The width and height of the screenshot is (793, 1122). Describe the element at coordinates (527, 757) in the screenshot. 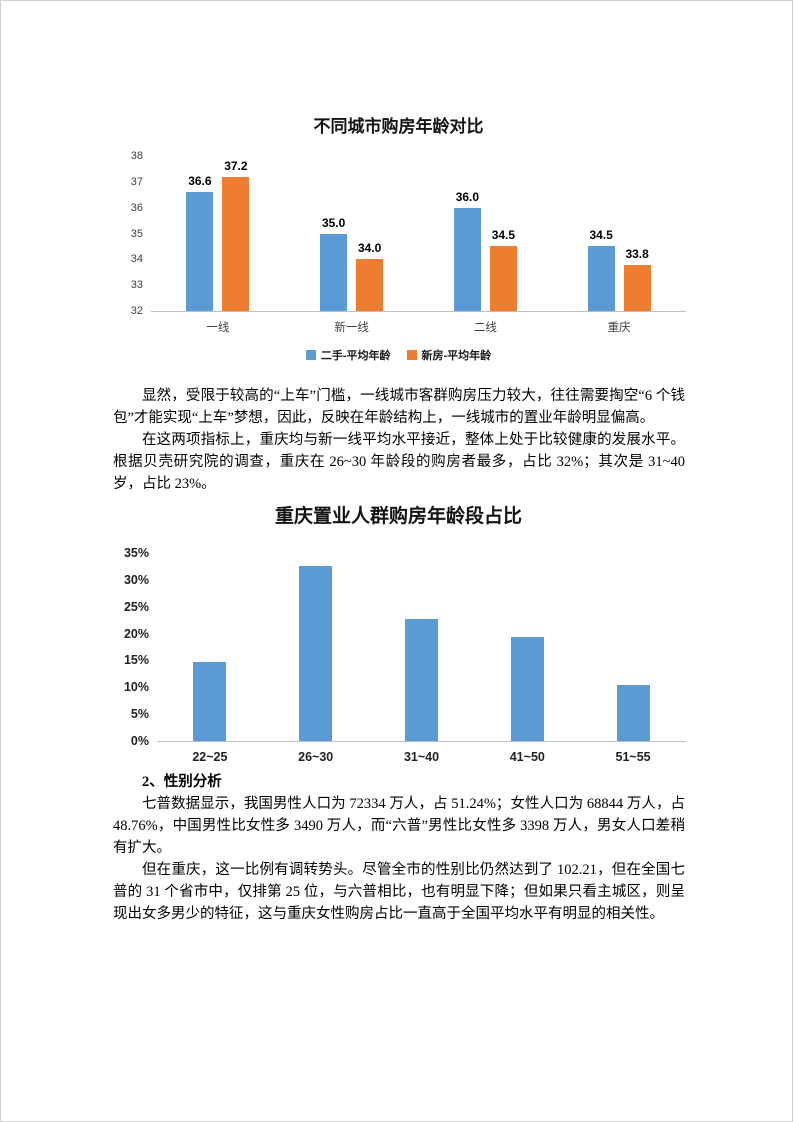

I see `x-axis-label: 41~50` at that location.